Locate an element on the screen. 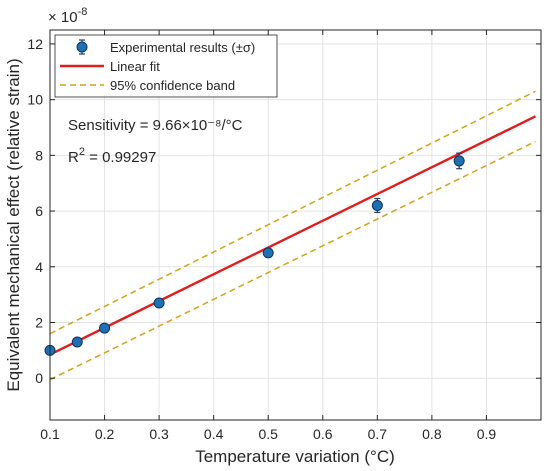 The image size is (550, 471). legend-item-linear-fit: Linear fit is located at coordinates (110, 66).